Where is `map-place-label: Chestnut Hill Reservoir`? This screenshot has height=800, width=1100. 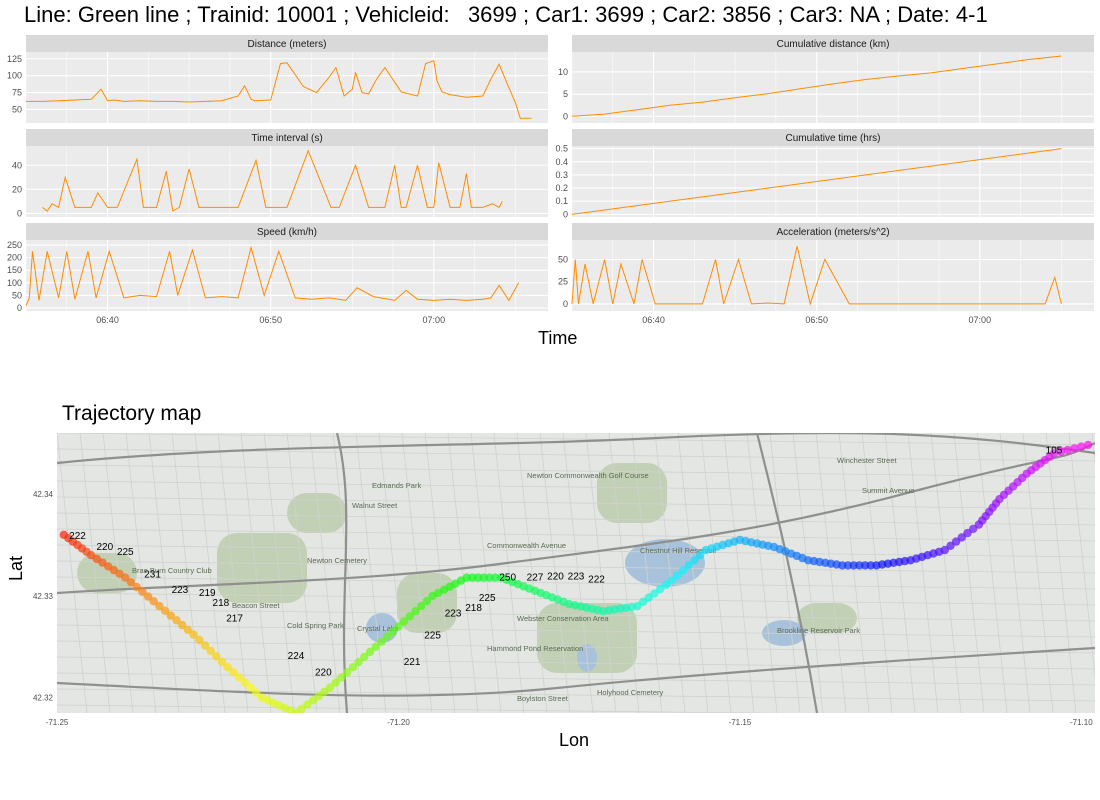 map-place-label: Chestnut Hill Reservoir is located at coordinates (678, 550).